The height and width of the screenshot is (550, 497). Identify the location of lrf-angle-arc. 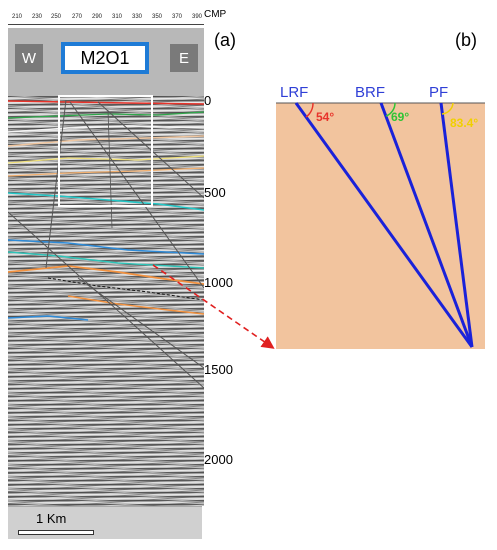
(309, 110).